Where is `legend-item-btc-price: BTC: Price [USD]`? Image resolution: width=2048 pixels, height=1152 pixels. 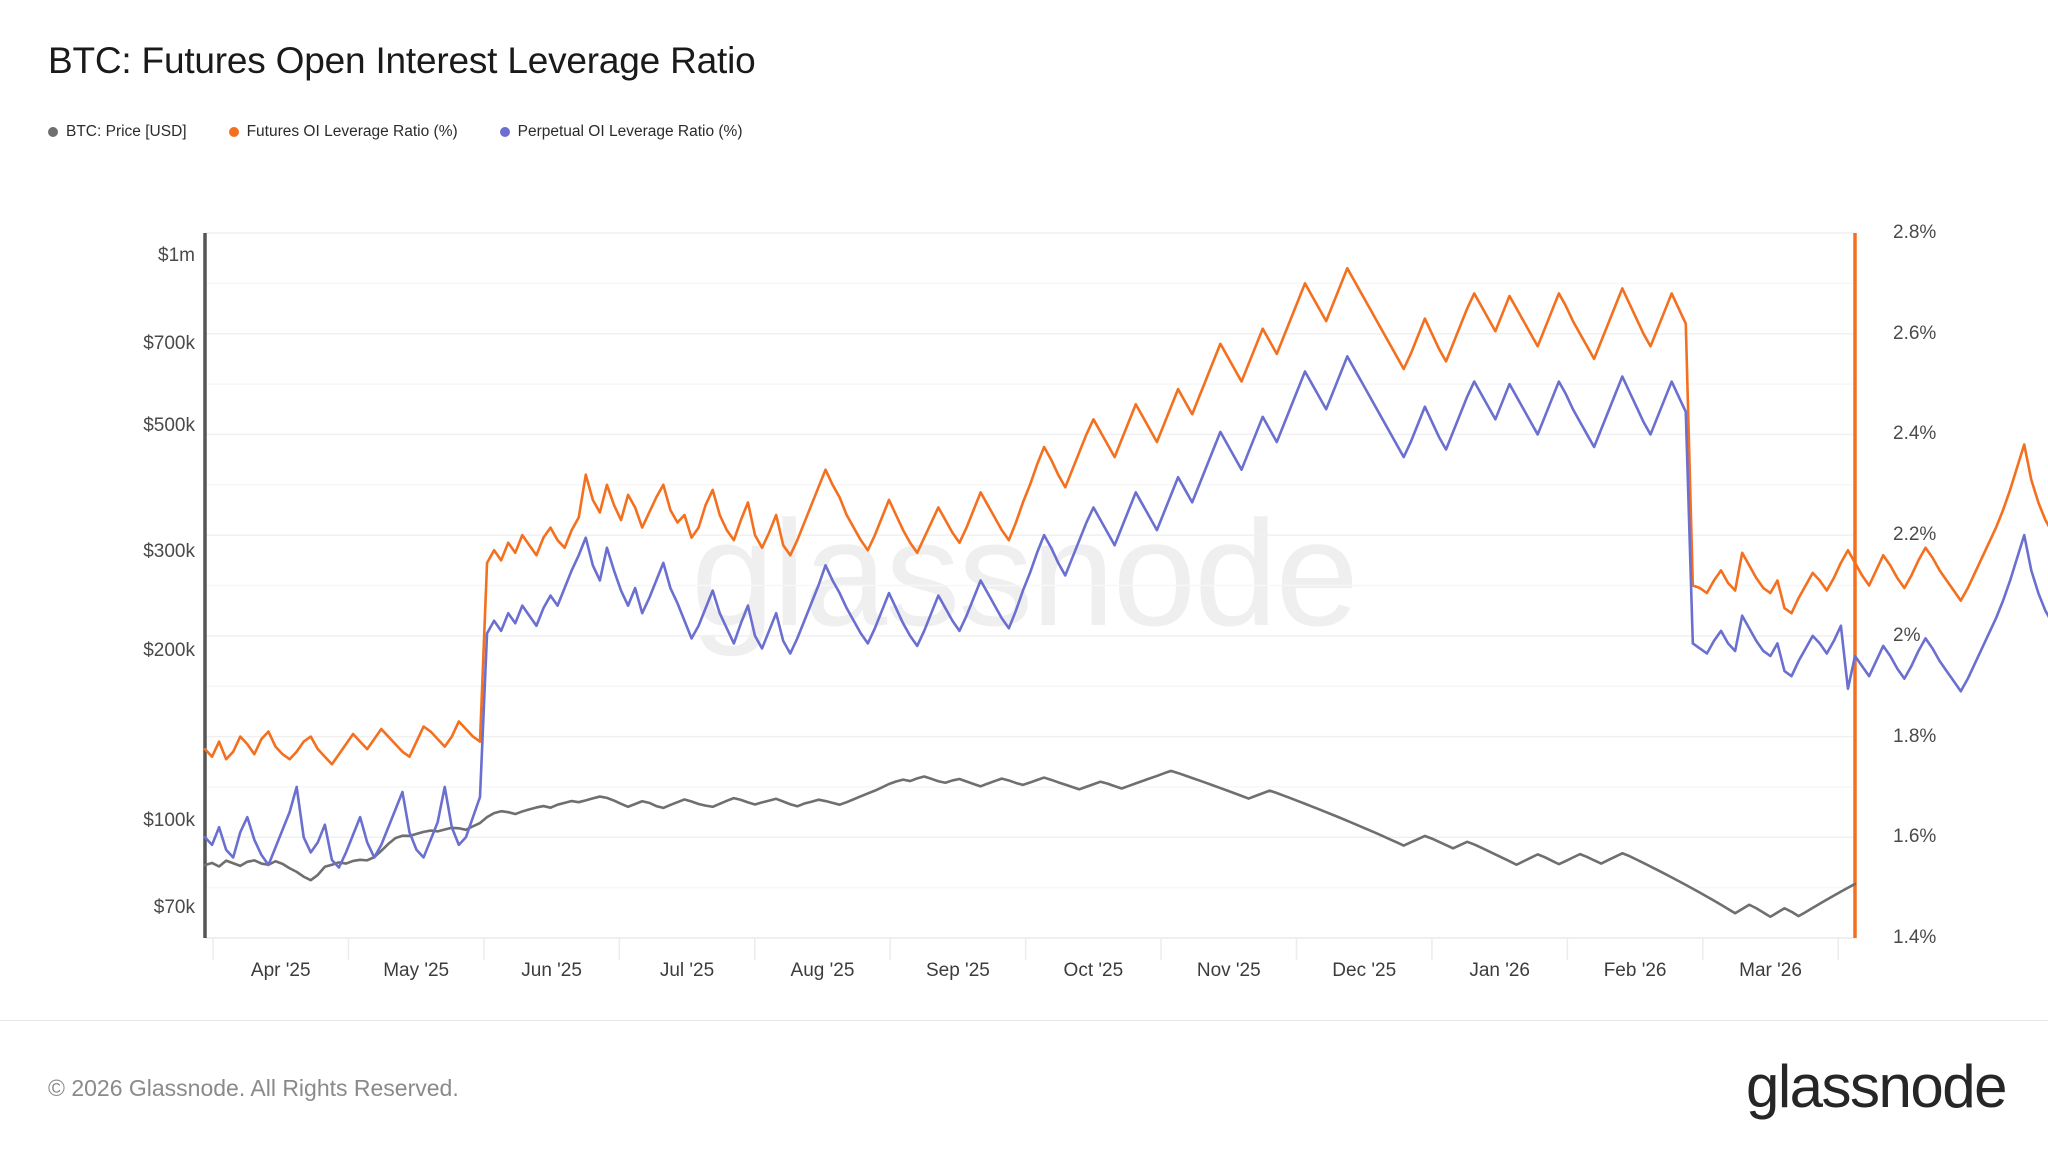 legend-item-btc-price: BTC: Price [USD] is located at coordinates (117, 132).